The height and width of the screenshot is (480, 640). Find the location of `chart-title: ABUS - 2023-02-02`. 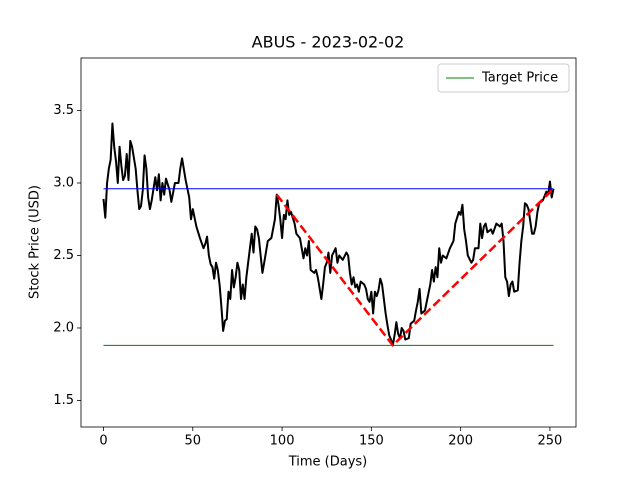

chart-title: ABUS - 2023-02-02 is located at coordinates (328, 42).